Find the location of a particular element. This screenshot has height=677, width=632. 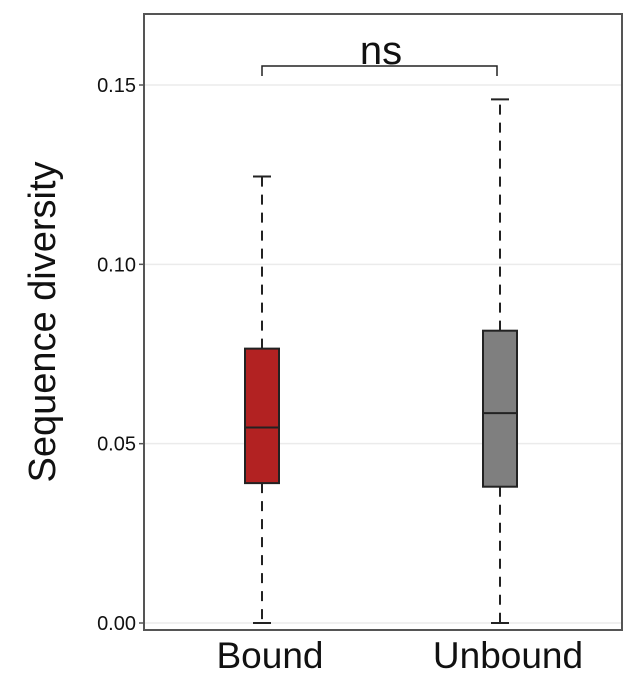

box-unbound is located at coordinates (500, 361).